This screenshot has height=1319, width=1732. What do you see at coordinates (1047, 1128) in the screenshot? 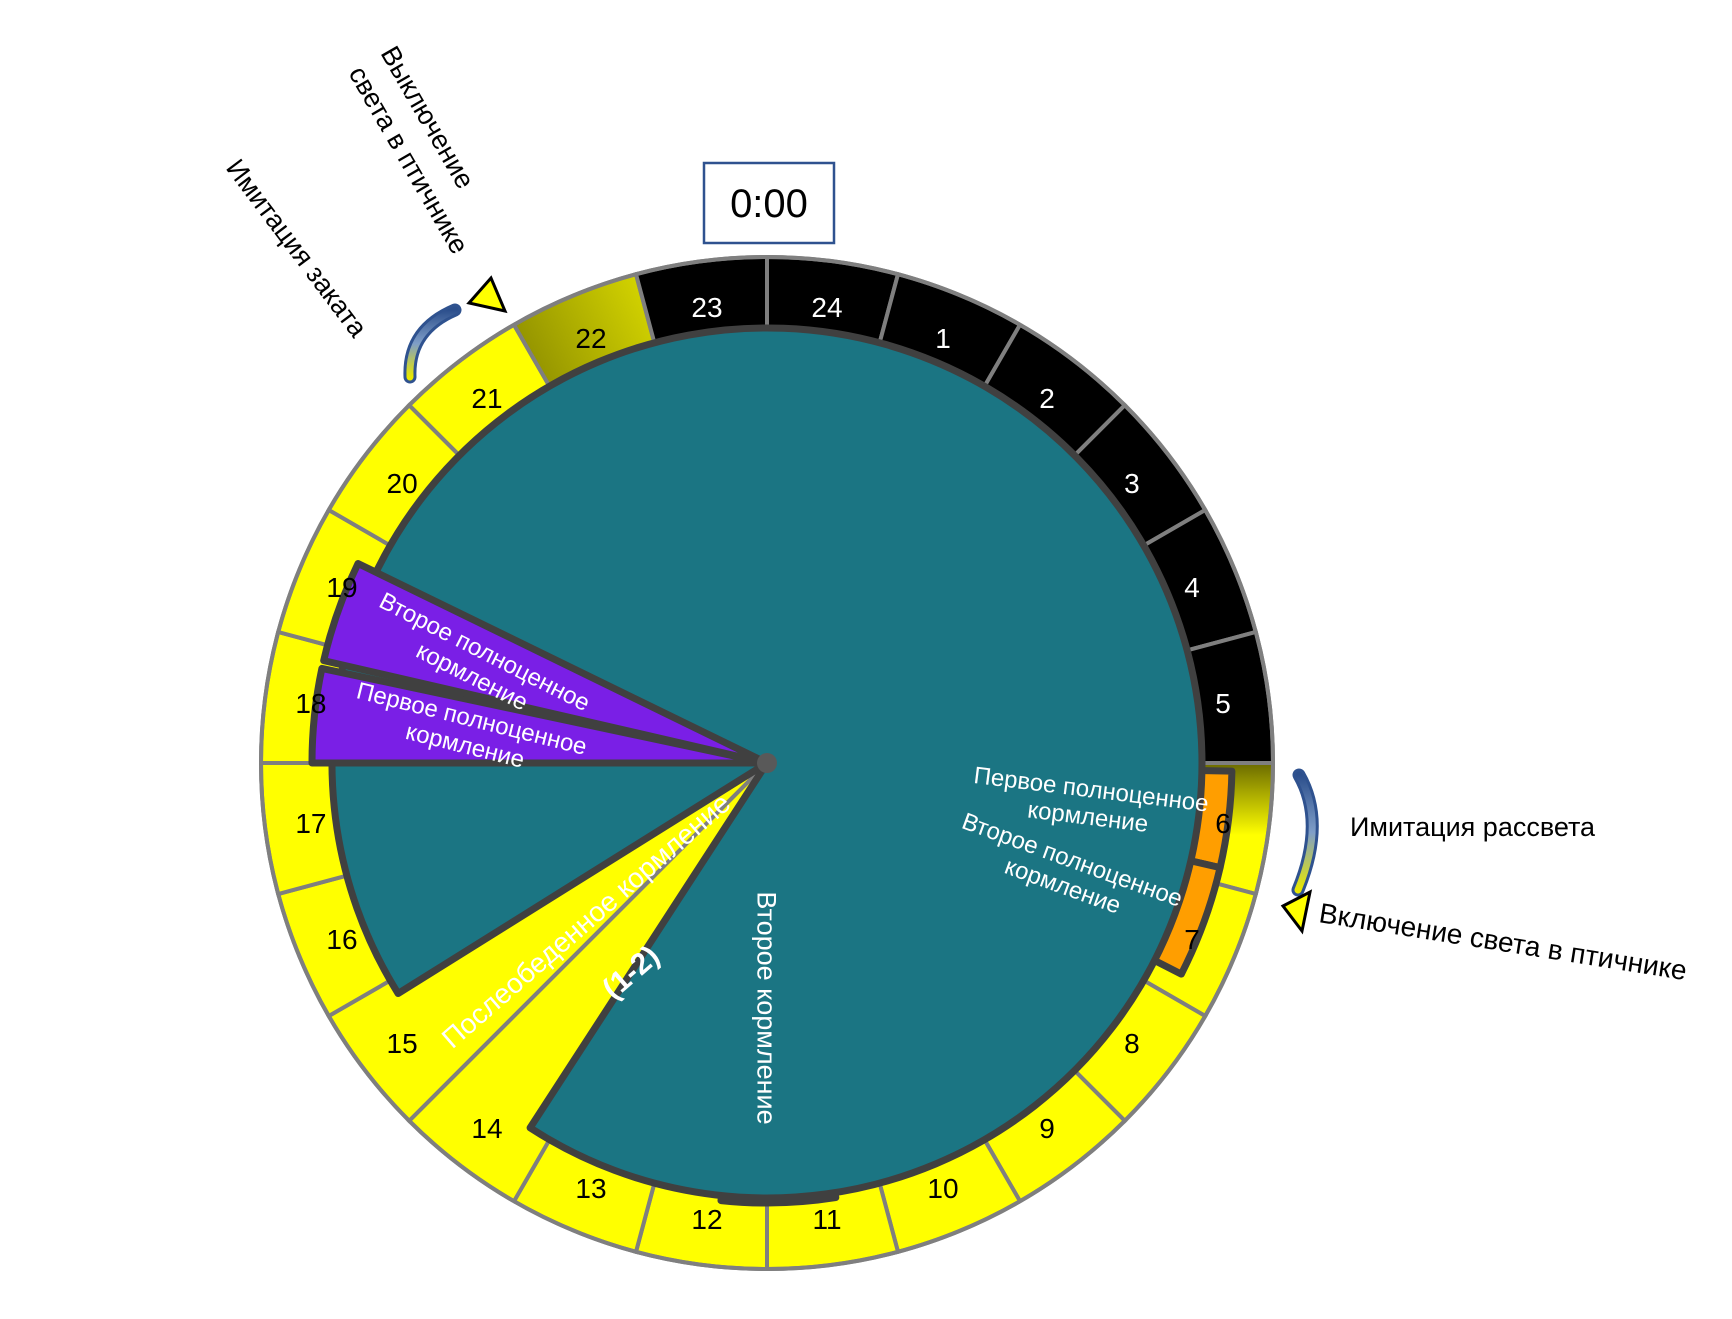
I see `hour-label-9: 9` at bounding box center [1047, 1128].